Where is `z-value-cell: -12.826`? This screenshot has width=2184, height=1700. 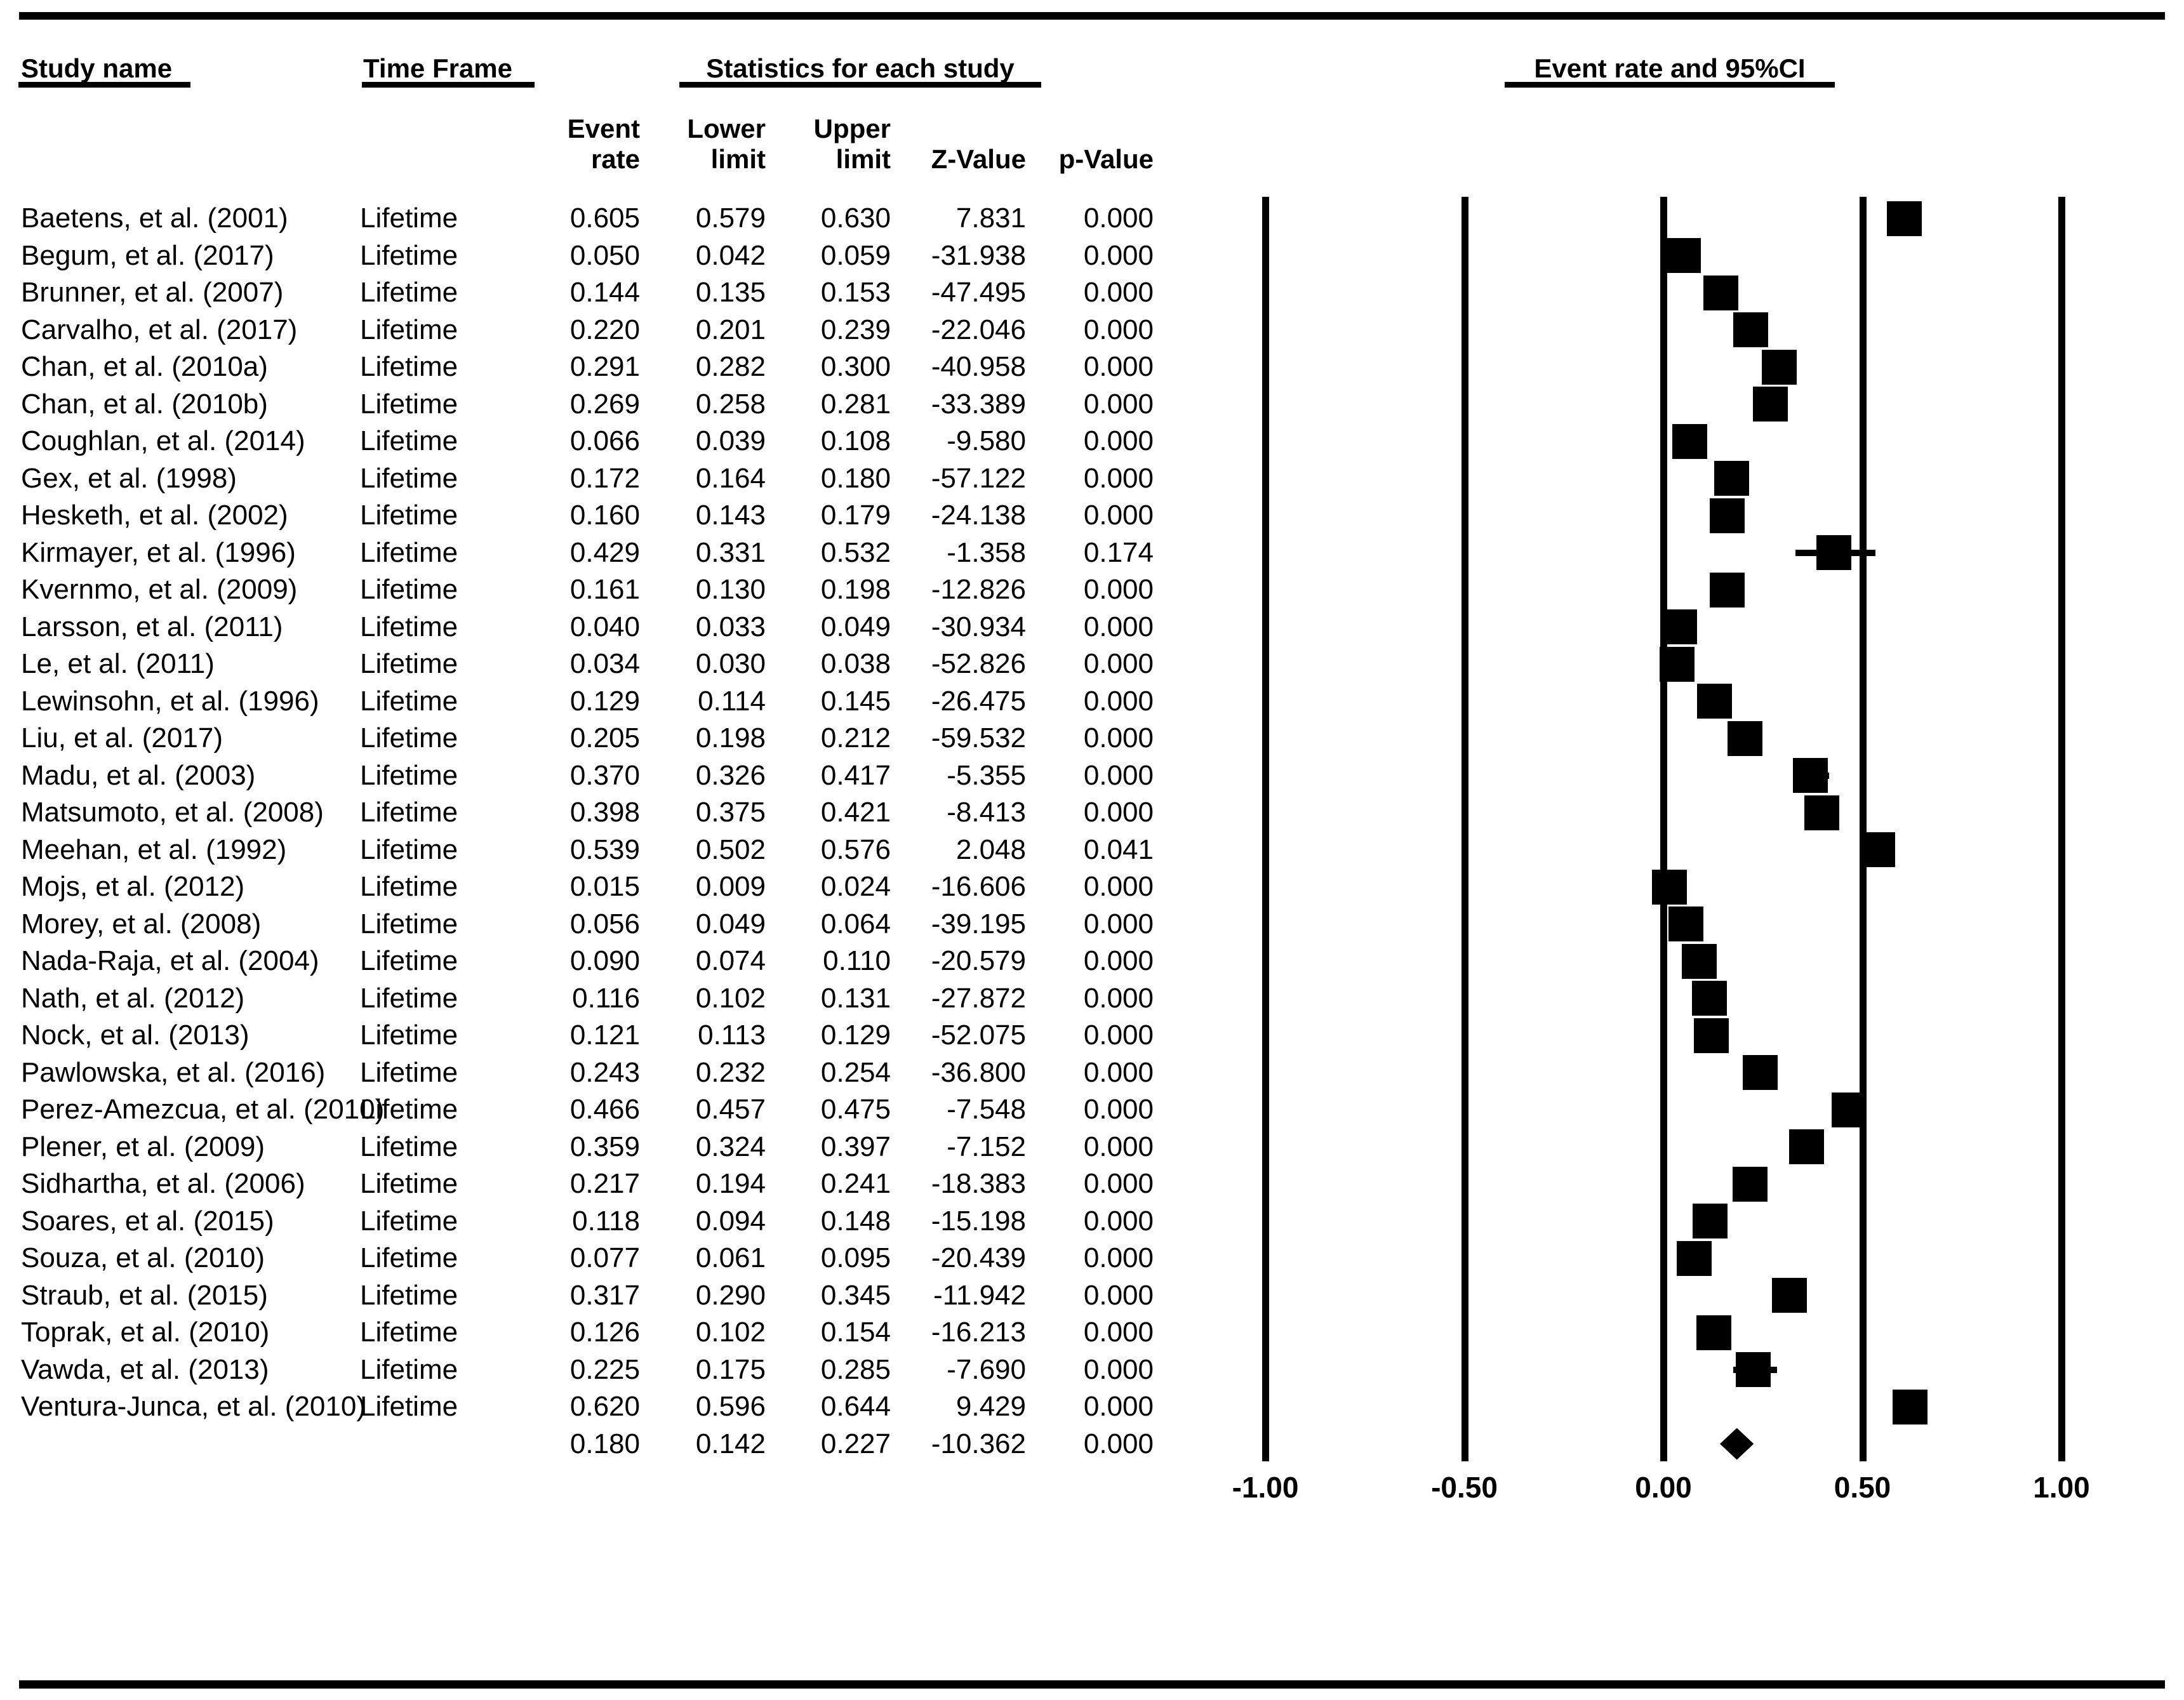 z-value-cell: -12.826 is located at coordinates (978, 589).